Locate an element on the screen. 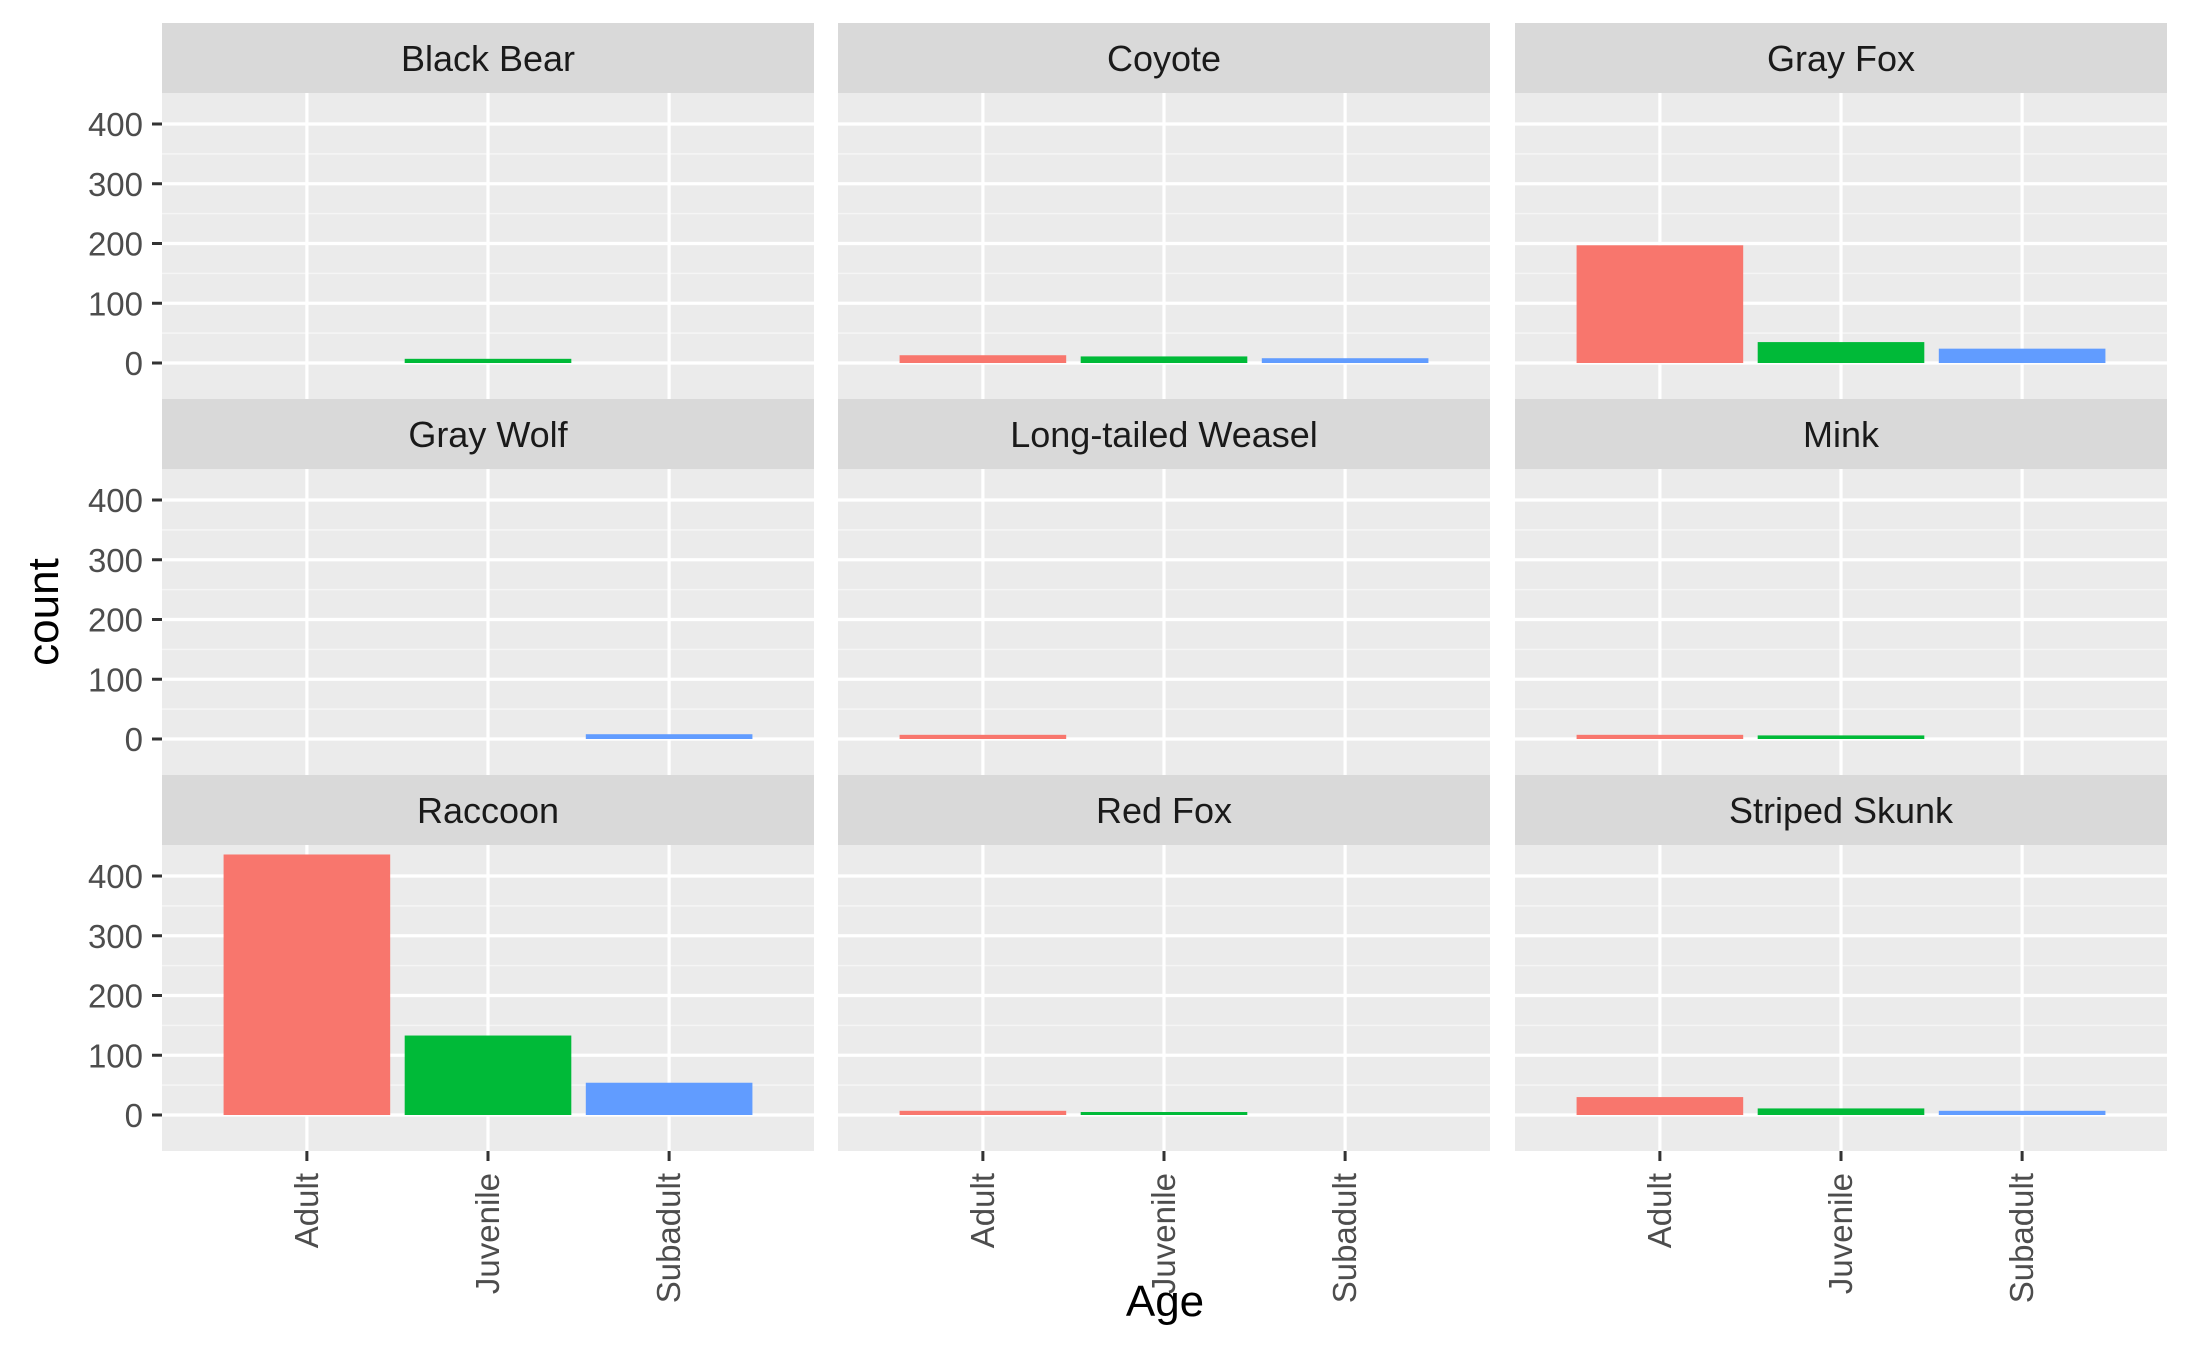  facet-strip-mink is located at coordinates (1841, 434).